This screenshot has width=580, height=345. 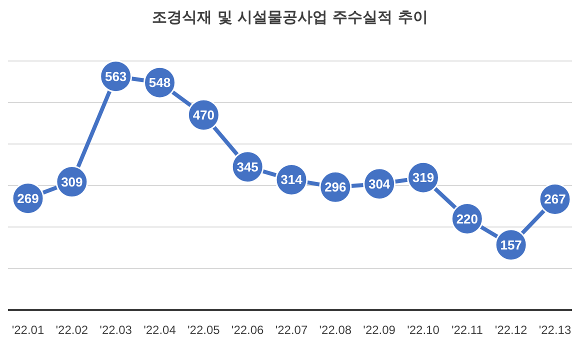 What do you see at coordinates (555, 199) in the screenshot?
I see `data-label: 267` at bounding box center [555, 199].